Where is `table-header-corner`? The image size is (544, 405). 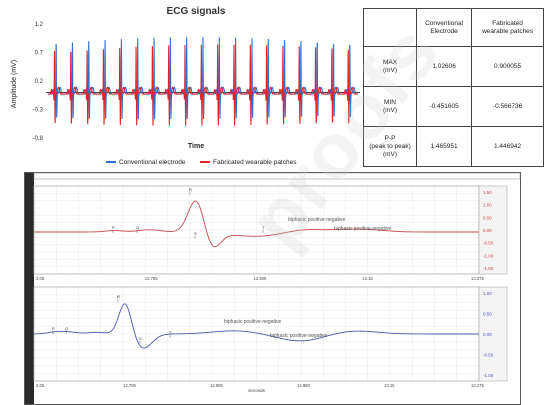 table-header-corner is located at coordinates (390, 27).